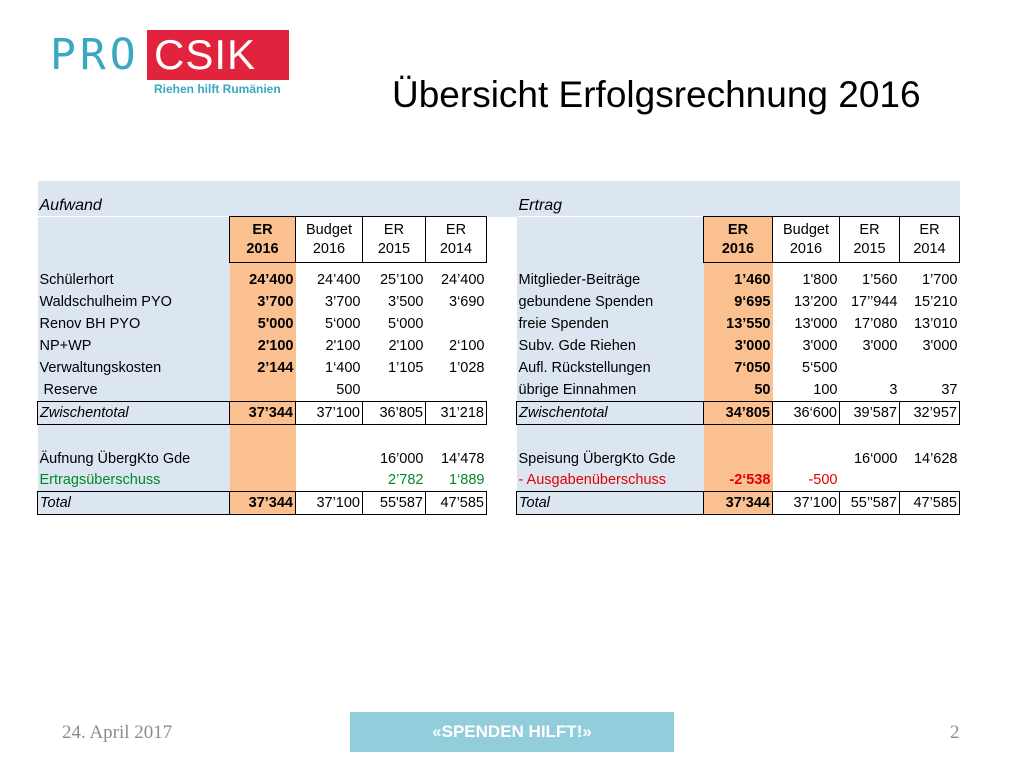  Describe the element at coordinates (610, 346) in the screenshot. I see `row-label: Subv. Gde Riehen` at that location.